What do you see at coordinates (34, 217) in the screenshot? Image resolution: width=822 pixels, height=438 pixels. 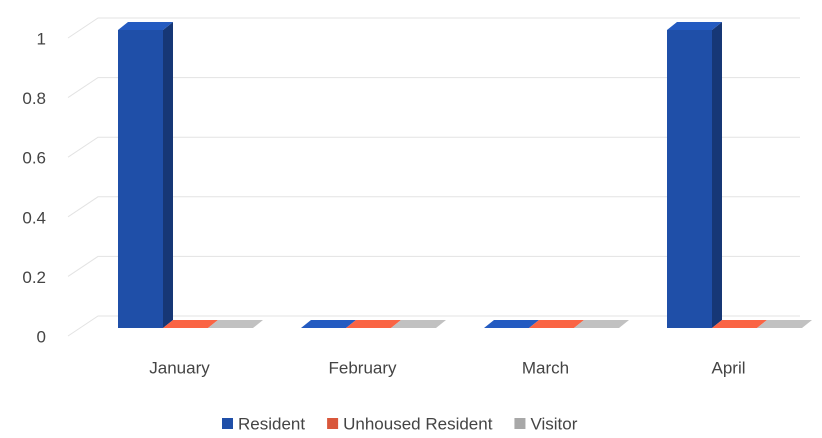 I see `y-tick-label: 0.4` at bounding box center [34, 217].